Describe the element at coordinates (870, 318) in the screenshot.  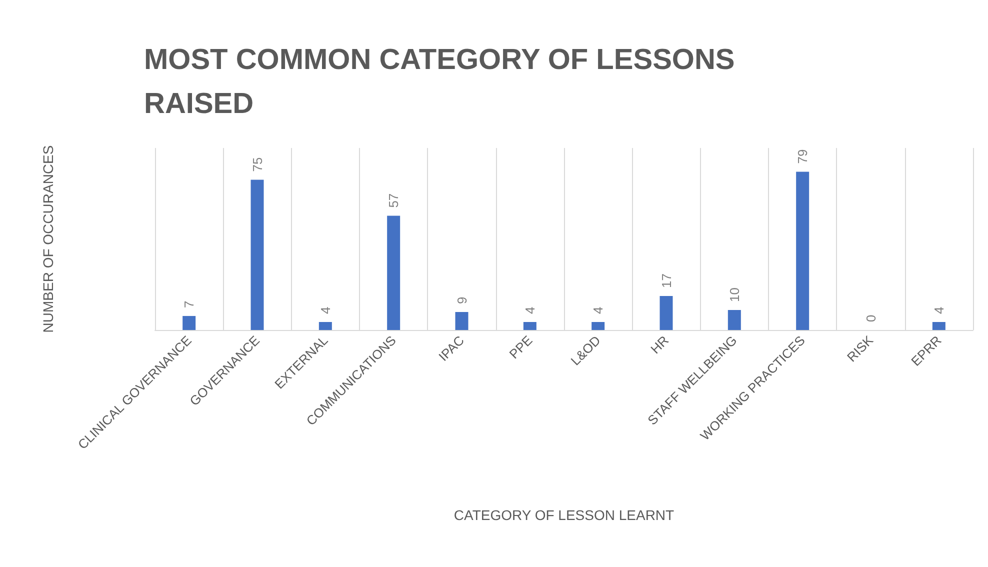
I see `data-label: 0` at that location.